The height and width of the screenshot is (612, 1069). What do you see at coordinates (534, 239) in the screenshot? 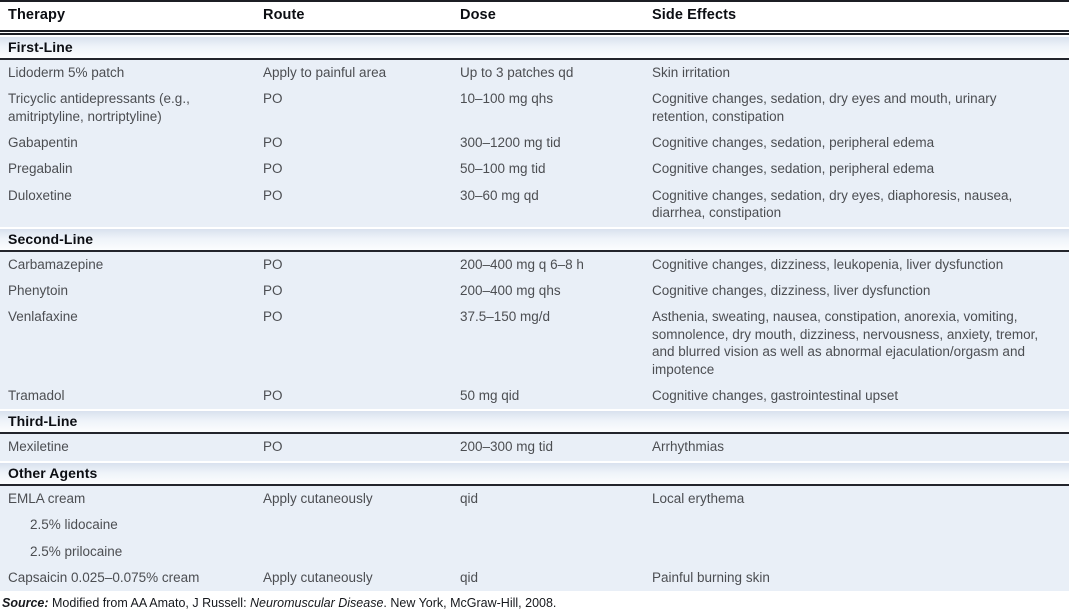
I see `section-header-second-line: Second-Line` at bounding box center [534, 239].